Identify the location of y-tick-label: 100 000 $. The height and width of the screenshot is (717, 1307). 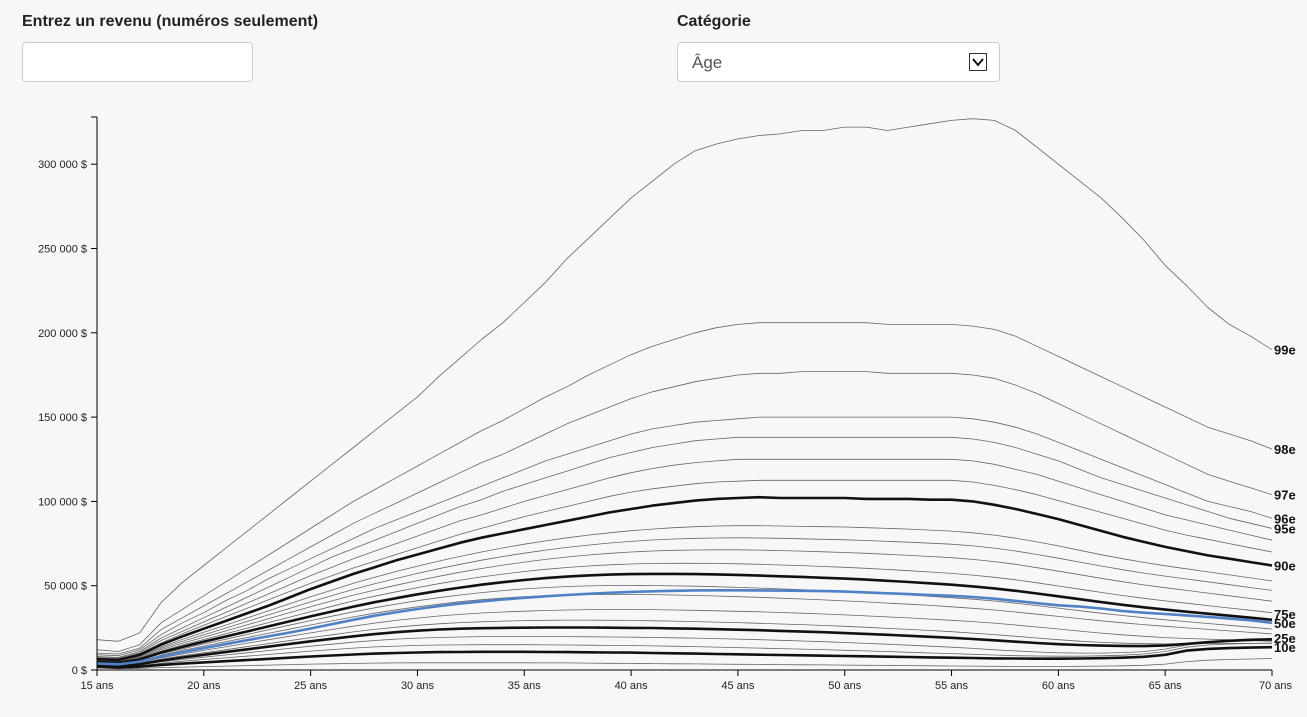
(62, 502).